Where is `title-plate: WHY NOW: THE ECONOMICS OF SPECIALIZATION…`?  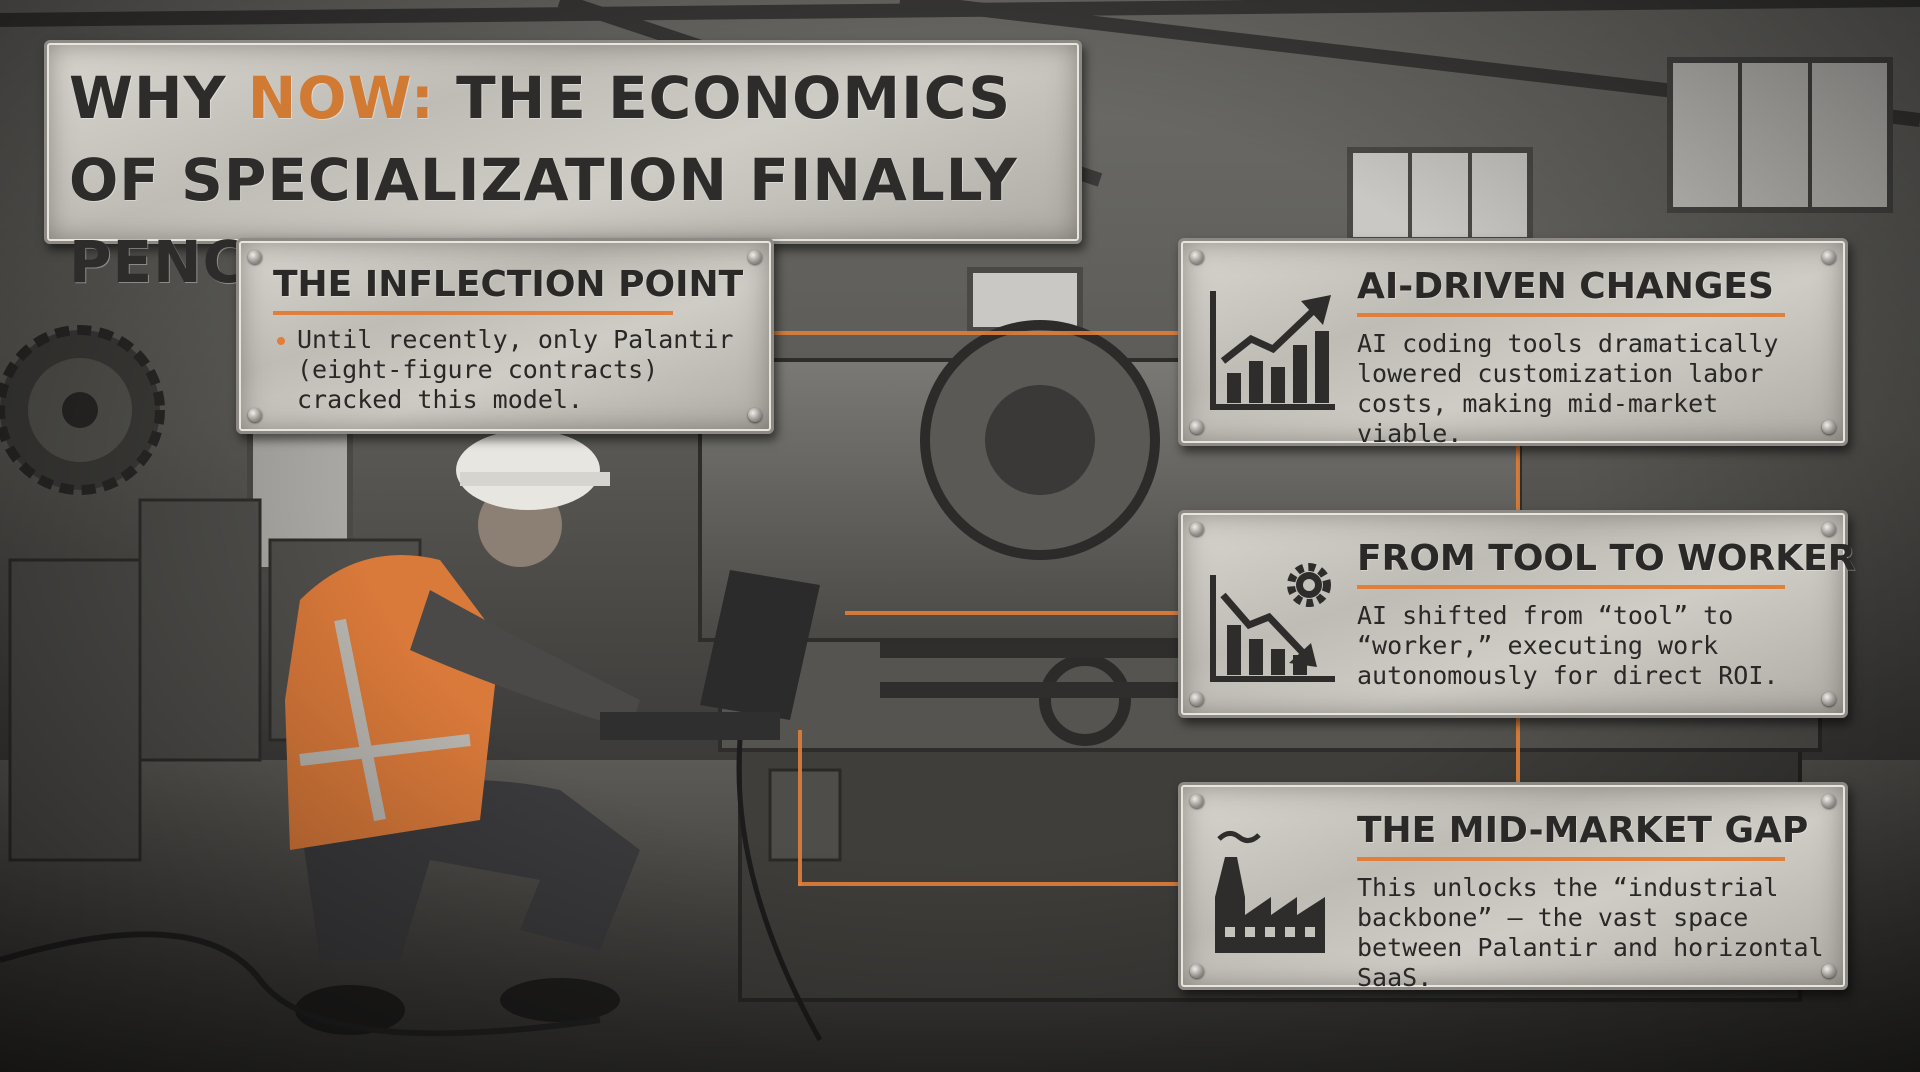 title-plate: WHY NOW: THE ECONOMICS OF SPECIALIZATION… is located at coordinates (563, 168).